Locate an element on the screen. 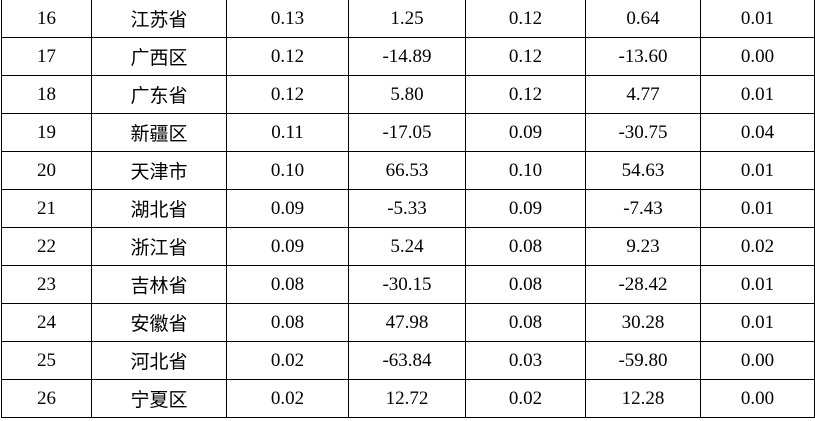 The image size is (815, 421). table-cell: 20 is located at coordinates (46, 170).